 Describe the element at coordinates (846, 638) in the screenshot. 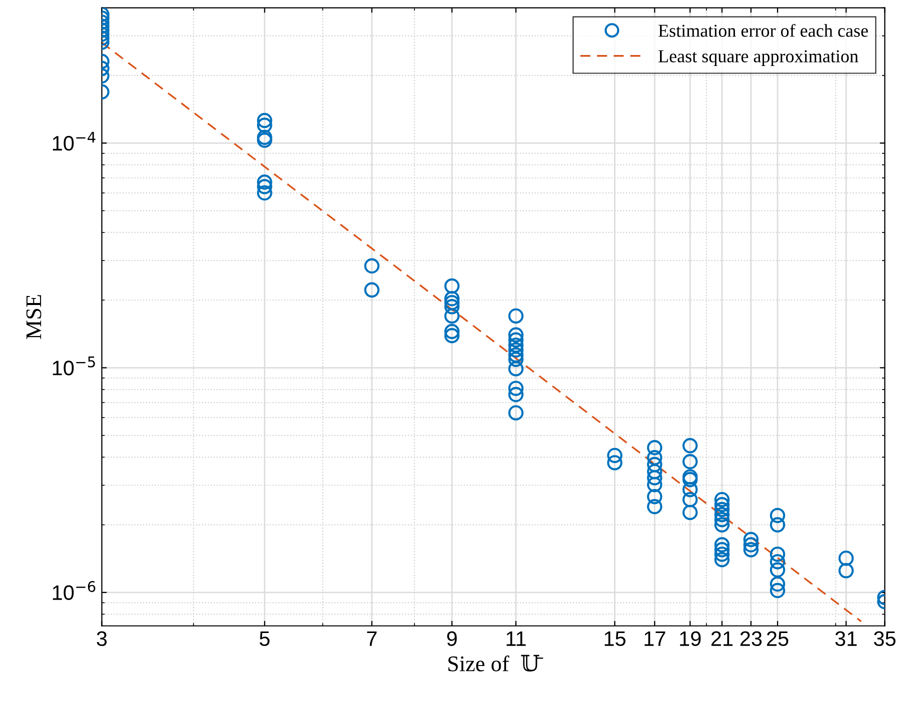

I see `x-tick-label: 31` at that location.